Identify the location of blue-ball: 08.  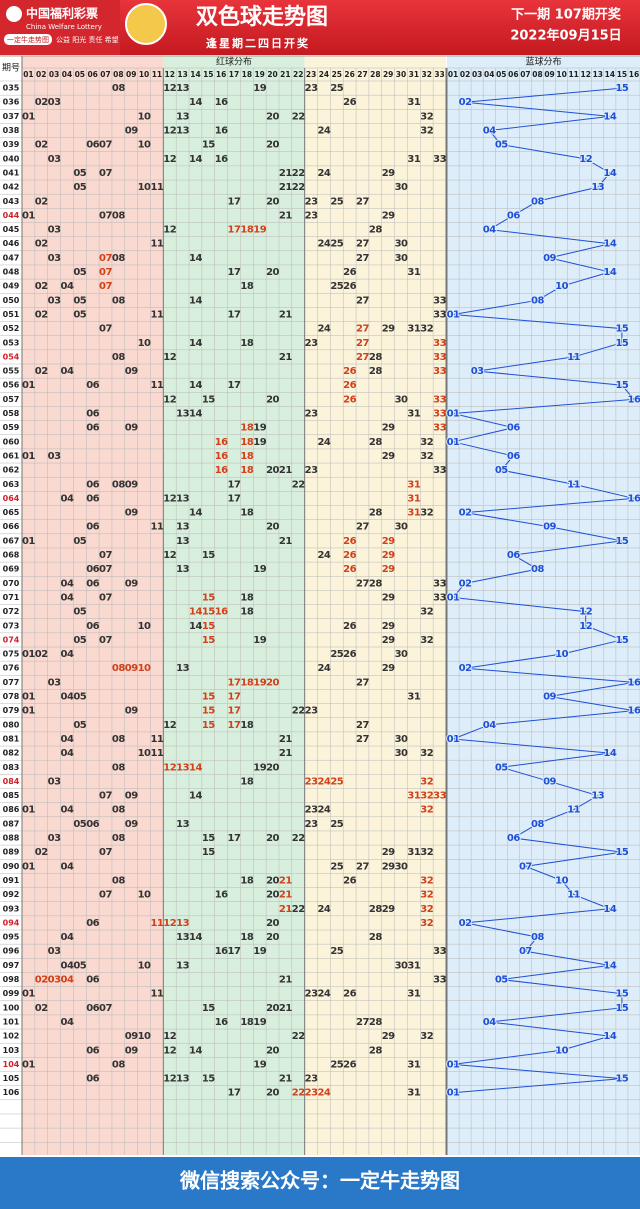
(537, 300).